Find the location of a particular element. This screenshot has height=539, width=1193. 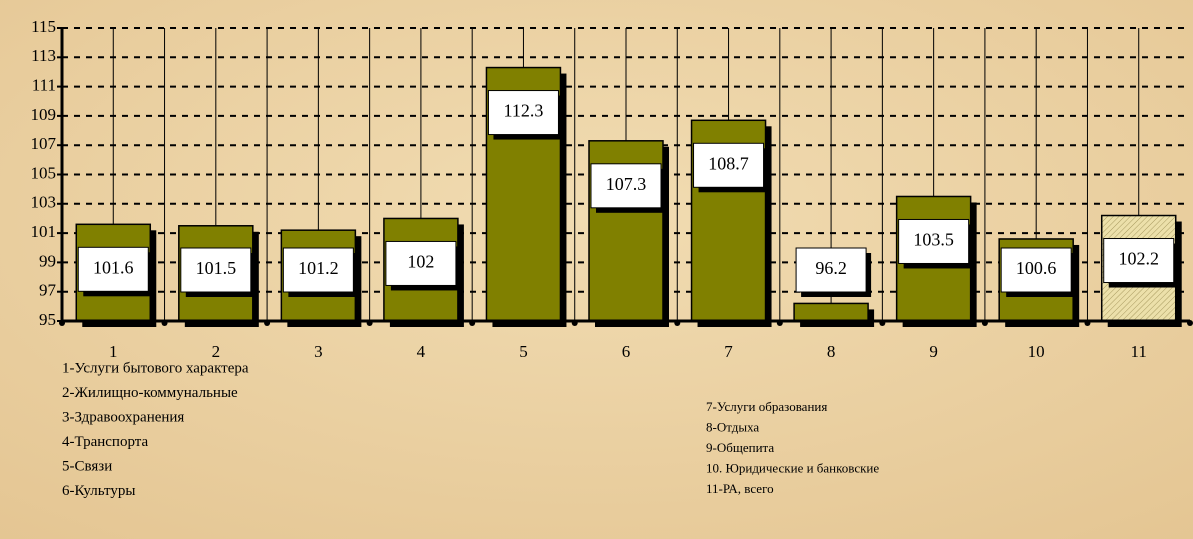

value-label: 102.2 is located at coordinates (1138, 259).